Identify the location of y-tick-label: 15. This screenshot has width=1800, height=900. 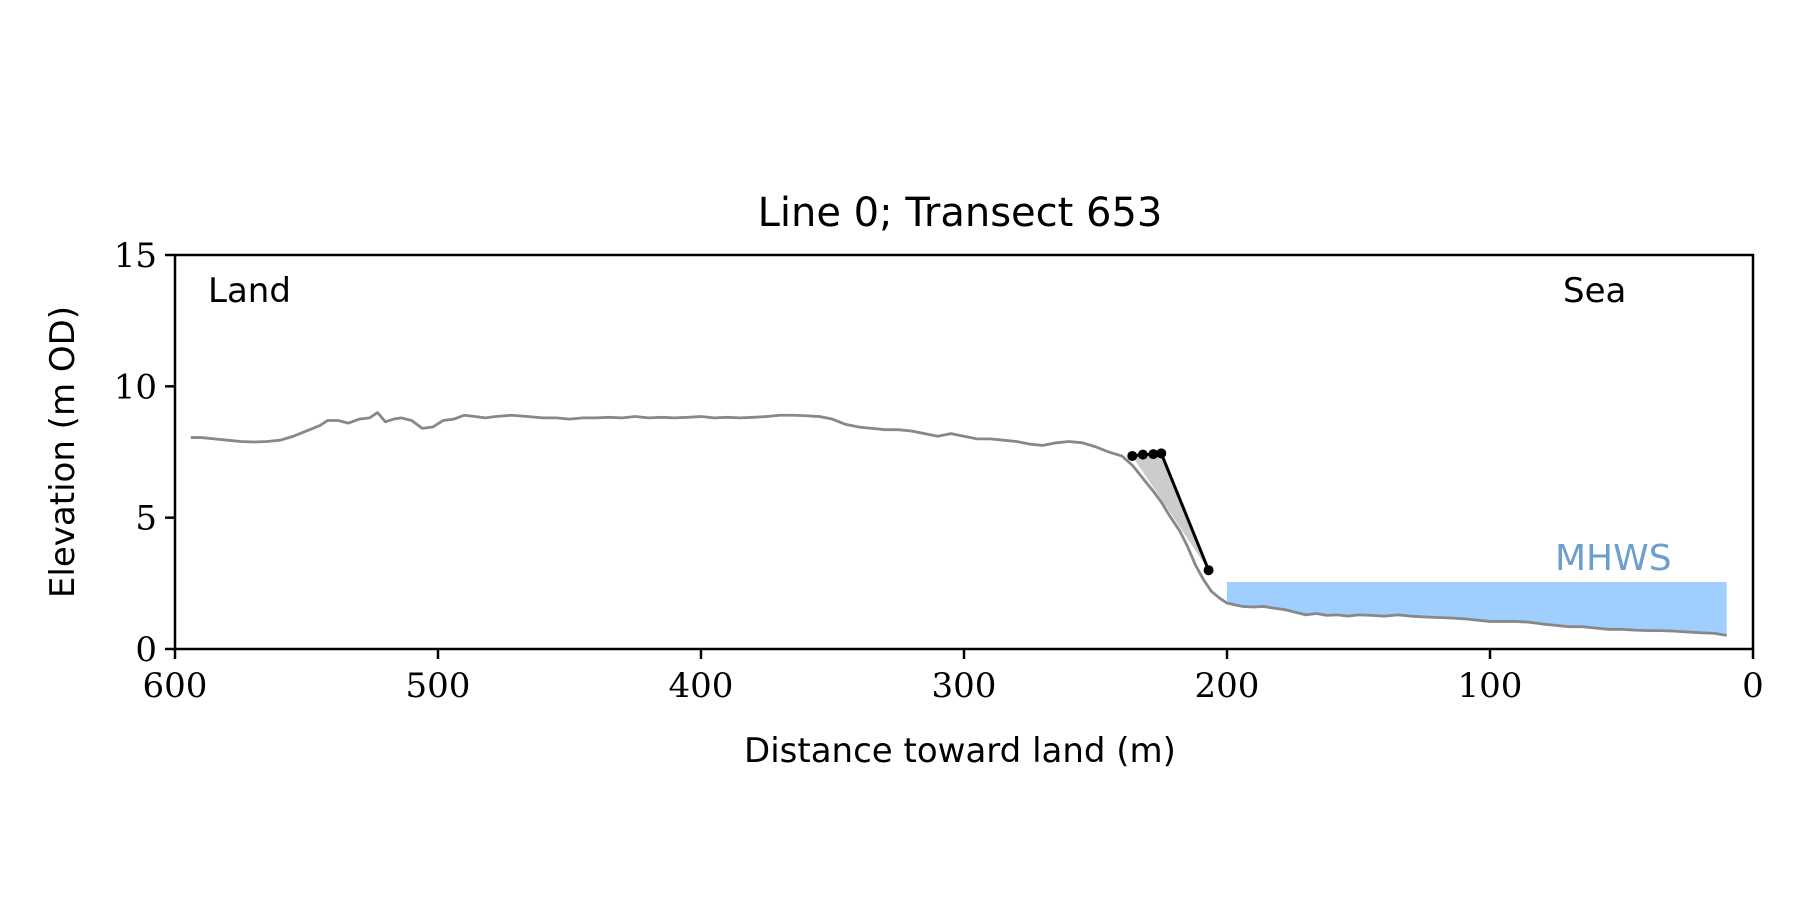
(135, 256).